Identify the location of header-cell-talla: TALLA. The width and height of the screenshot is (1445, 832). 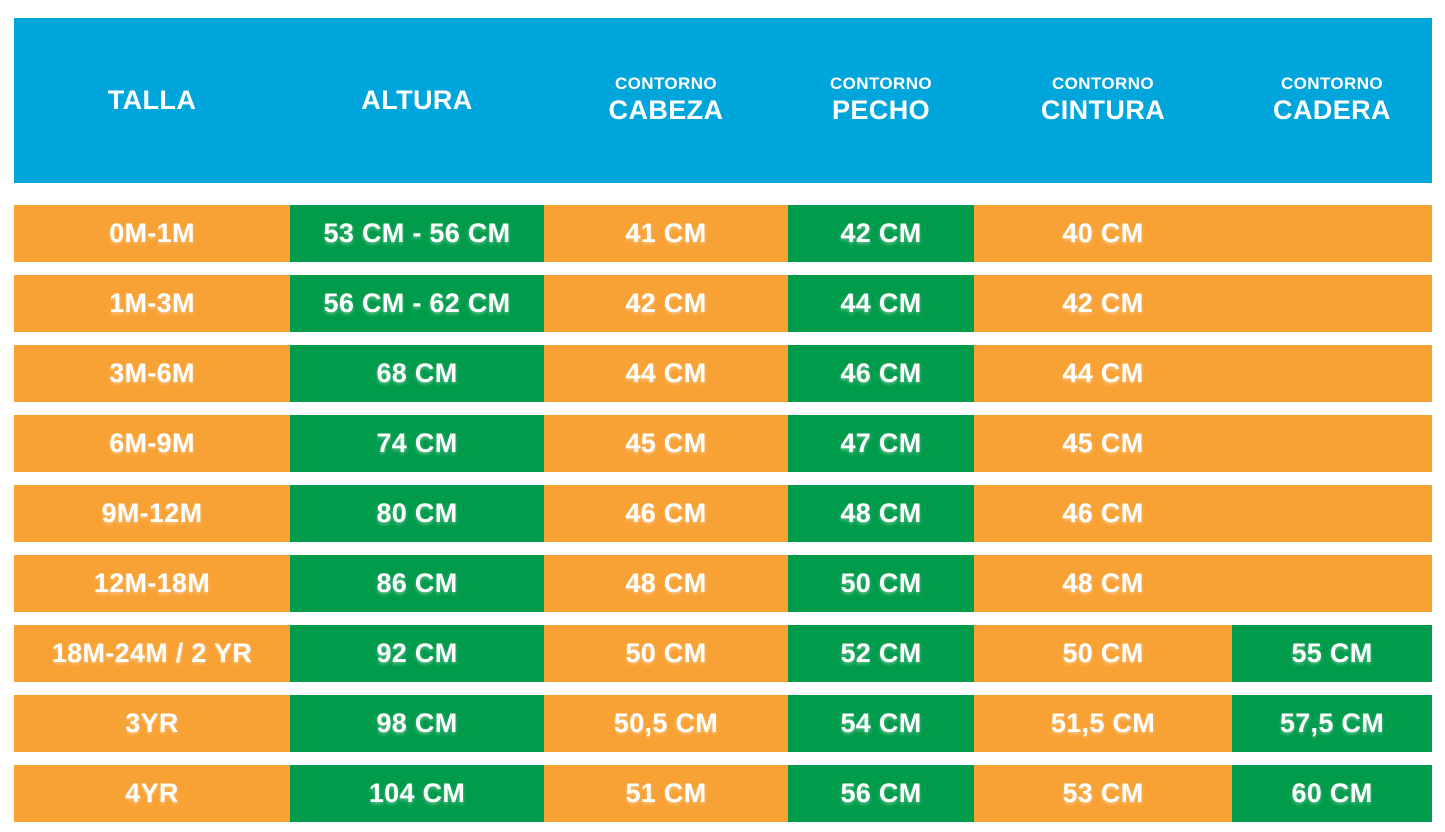
(152, 100).